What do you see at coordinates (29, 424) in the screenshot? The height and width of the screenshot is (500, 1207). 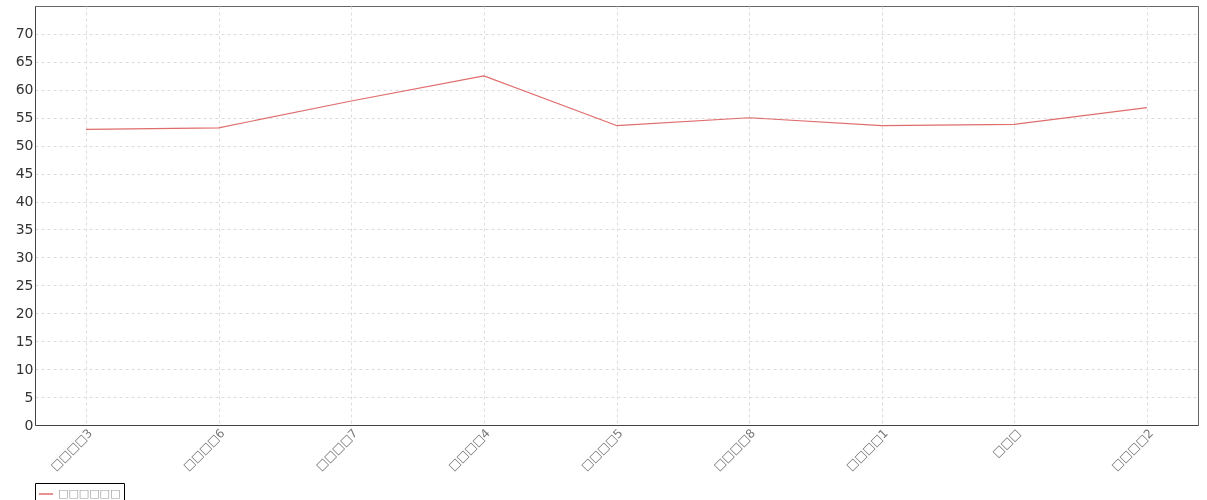 I see `y-tick-label: 0` at bounding box center [29, 424].